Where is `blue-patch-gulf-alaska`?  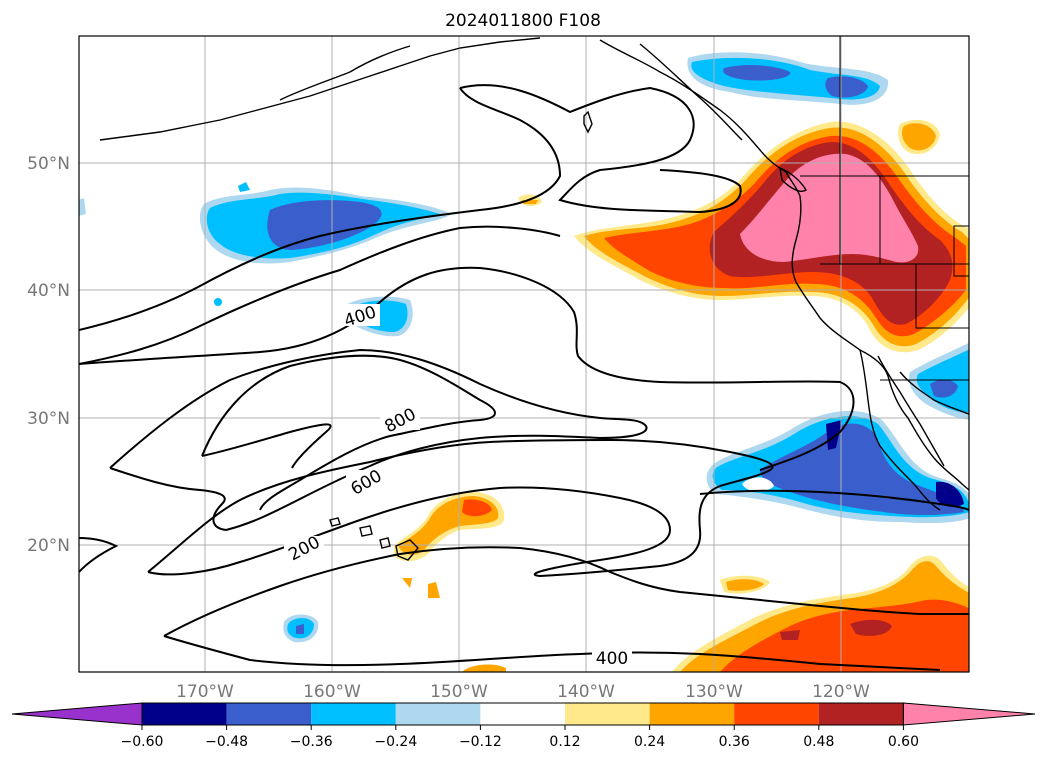 blue-patch-gulf-alaska is located at coordinates (788, 78).